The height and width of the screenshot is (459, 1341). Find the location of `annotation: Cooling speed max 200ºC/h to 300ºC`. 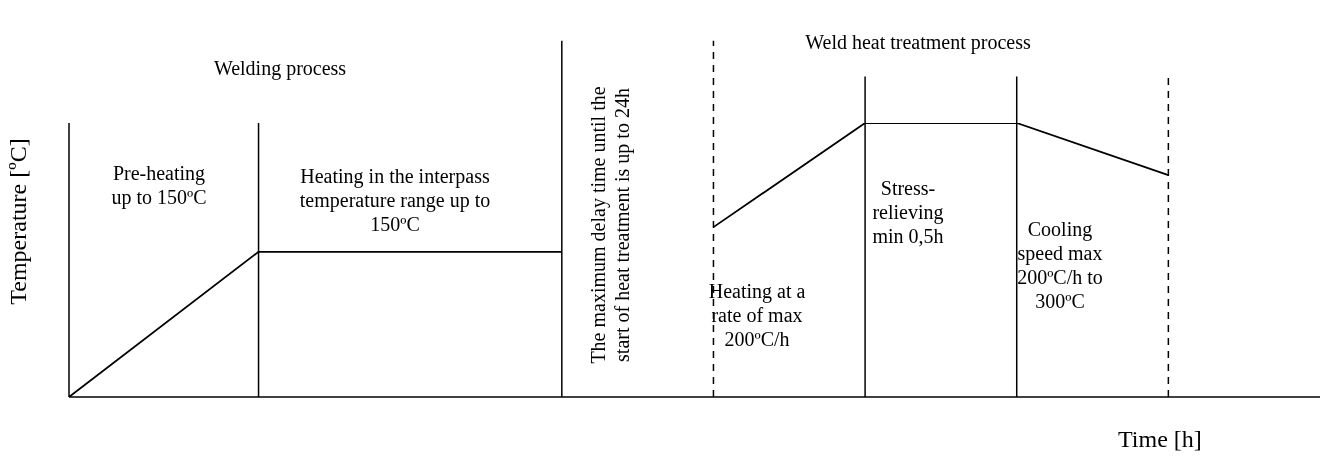

annotation: Cooling speed max 200ºC/h to 300ºC is located at coordinates (1060, 265).